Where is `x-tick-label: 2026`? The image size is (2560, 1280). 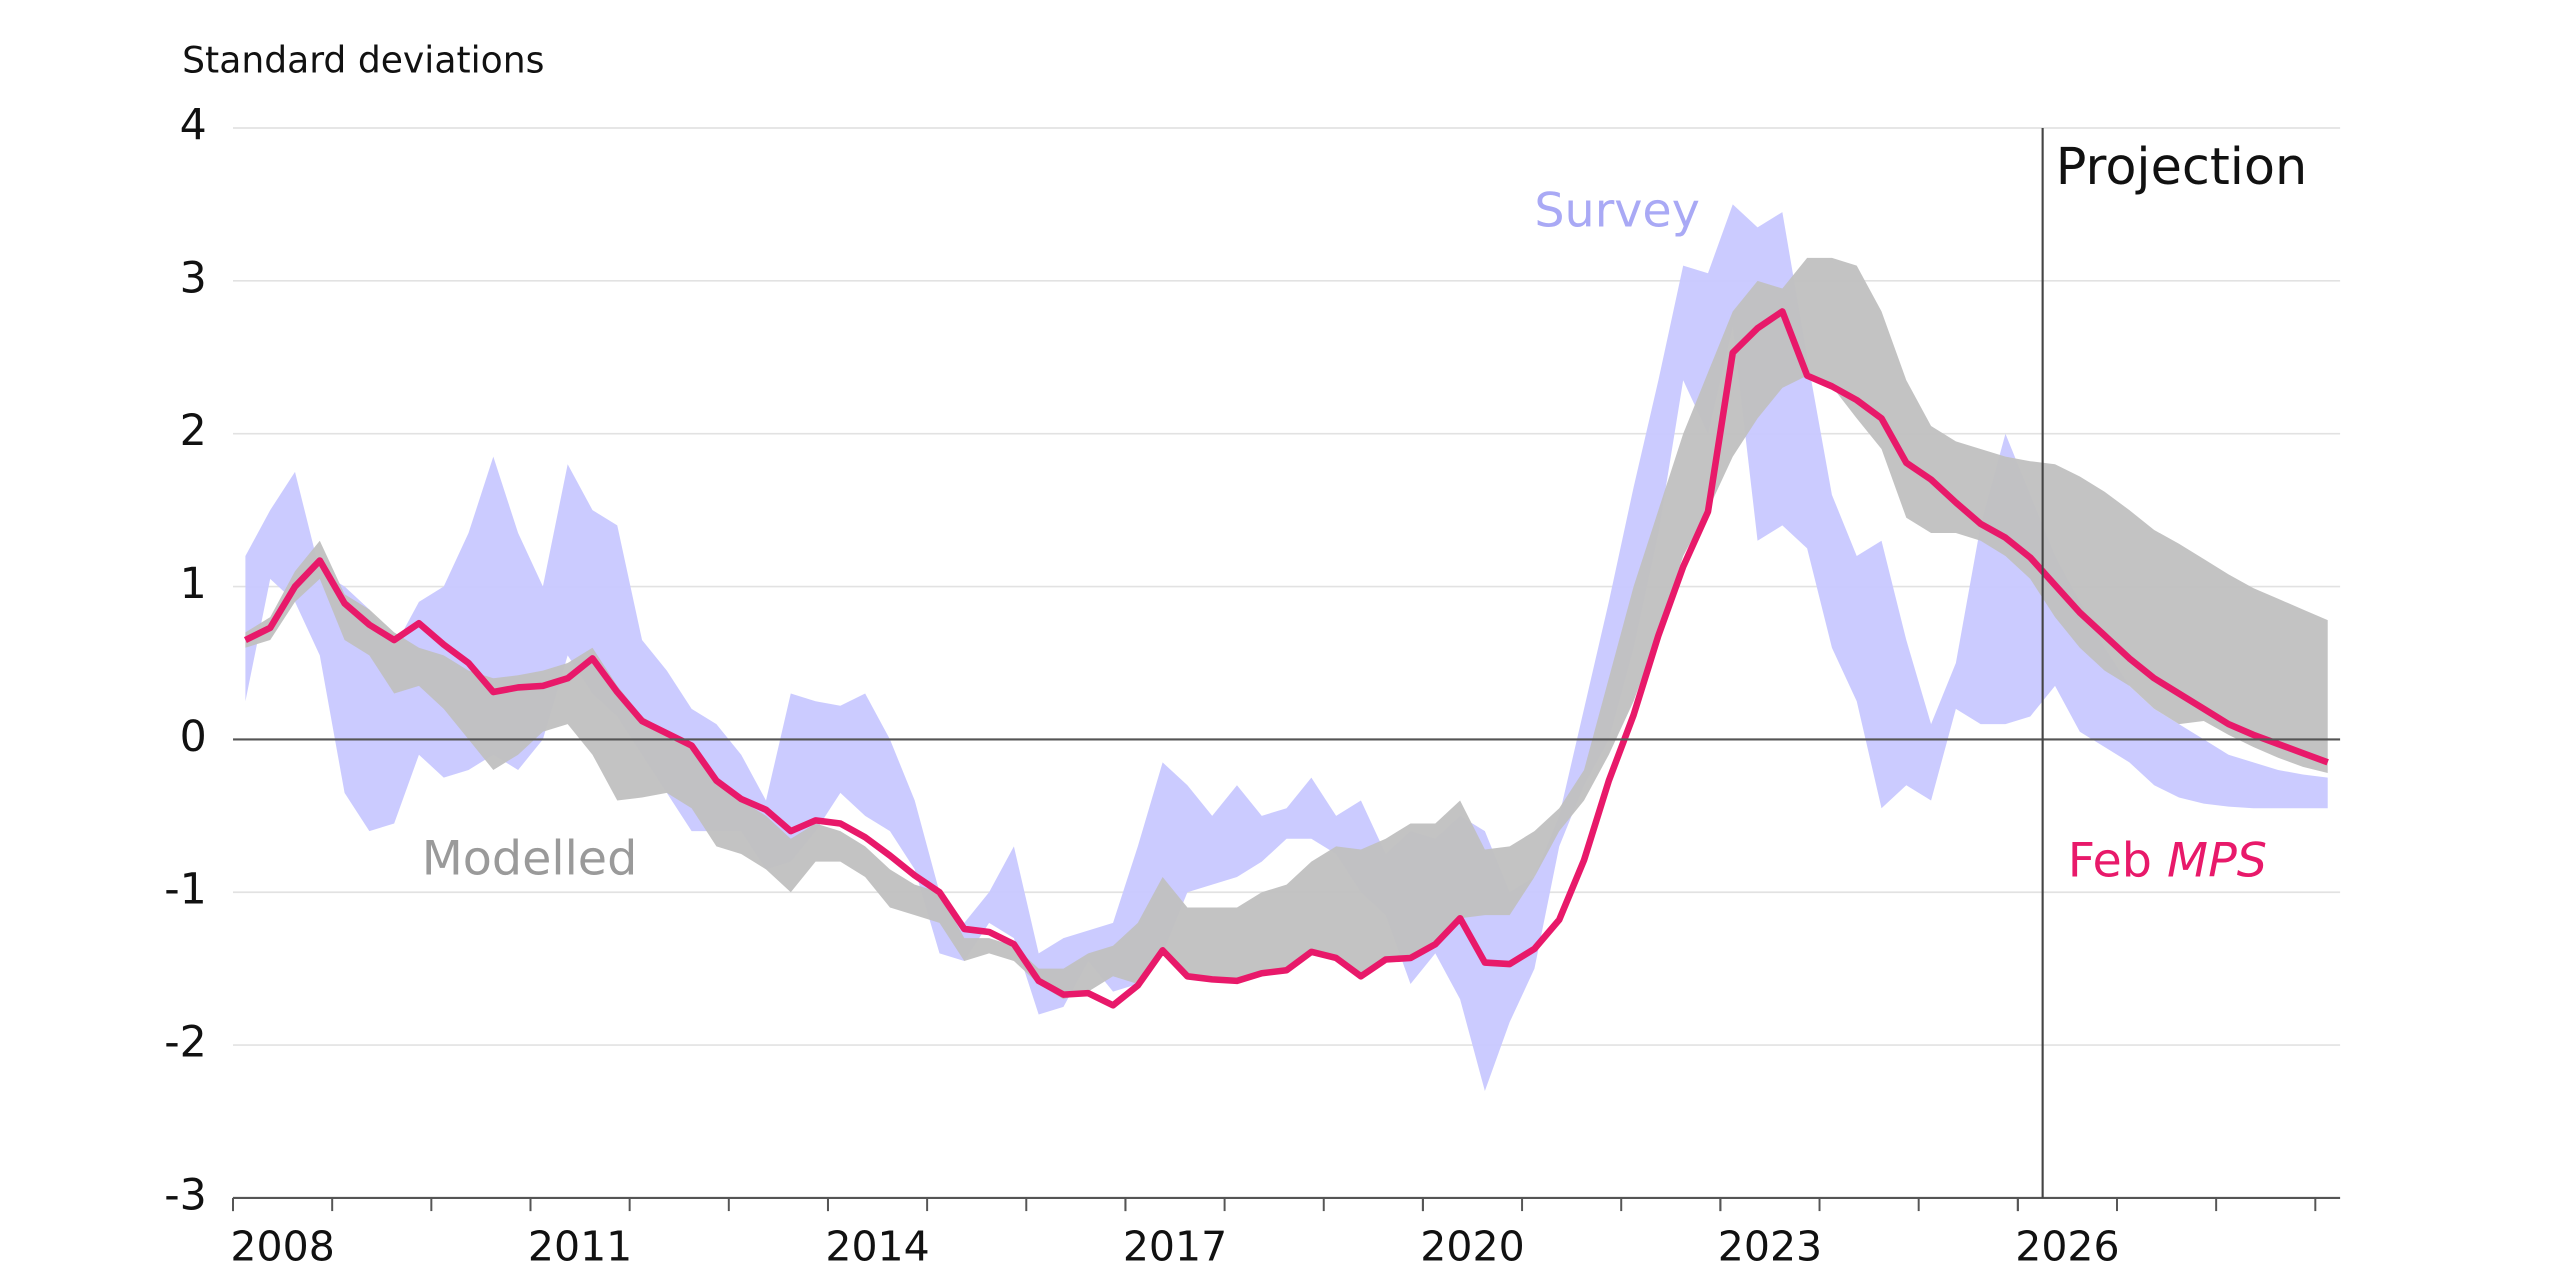
x-tick-label: 2026 is located at coordinates (2067, 1246).